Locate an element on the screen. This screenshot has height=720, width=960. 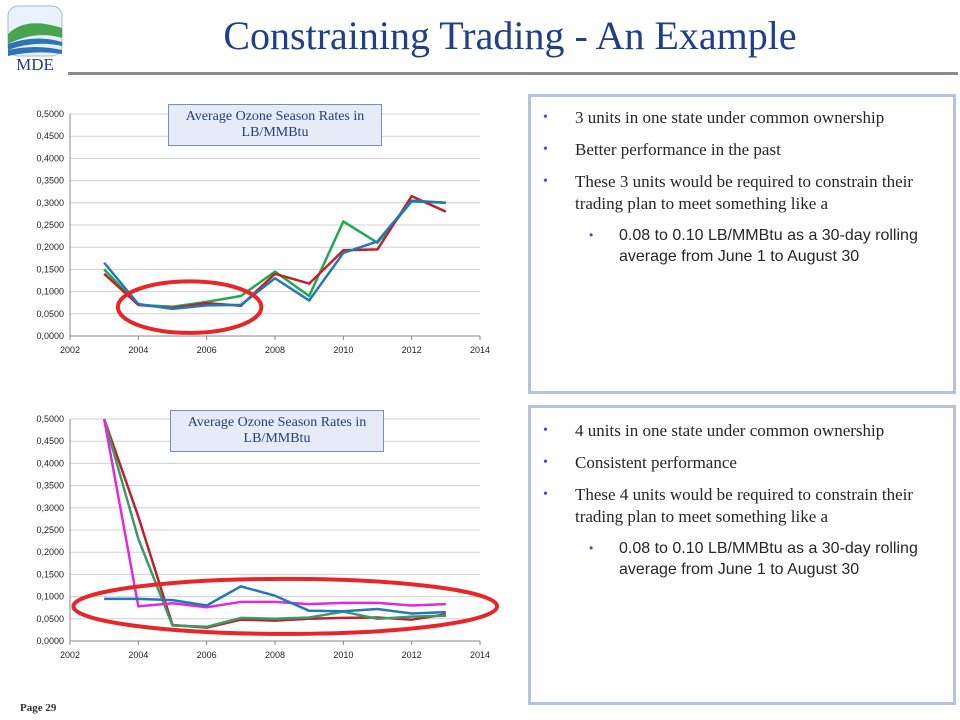
chart-bottom-label: Average Ozone Season Rates in LB/MMBtu is located at coordinates (277, 431).